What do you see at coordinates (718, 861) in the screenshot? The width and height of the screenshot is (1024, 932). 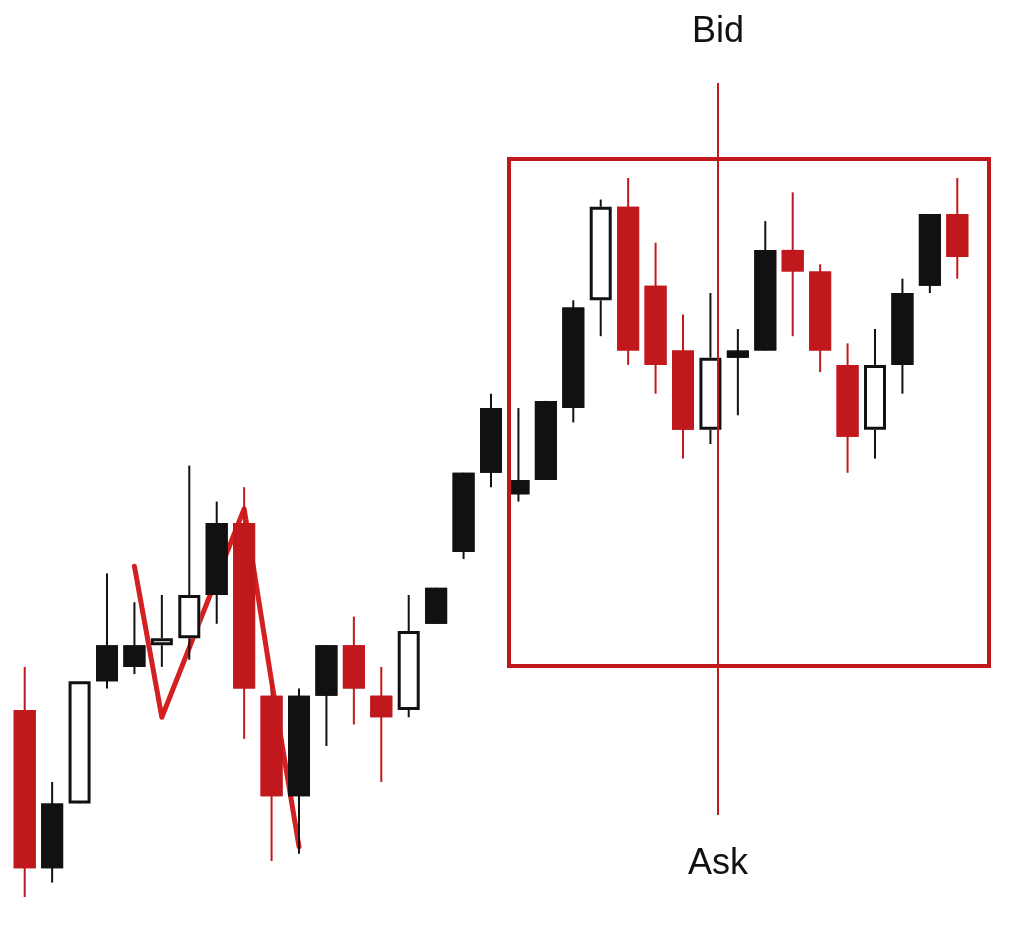 I see `annotation: Ask` at bounding box center [718, 861].